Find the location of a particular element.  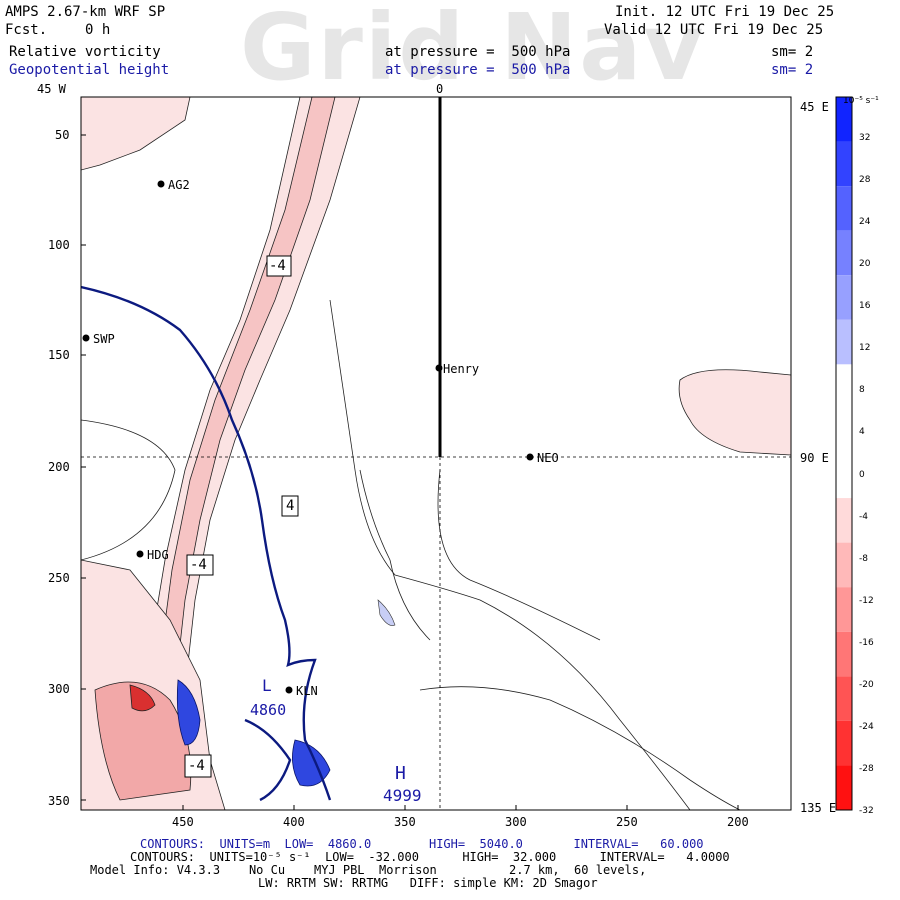

colorbar-tick-label: 24 is located at coordinates (865, 222).